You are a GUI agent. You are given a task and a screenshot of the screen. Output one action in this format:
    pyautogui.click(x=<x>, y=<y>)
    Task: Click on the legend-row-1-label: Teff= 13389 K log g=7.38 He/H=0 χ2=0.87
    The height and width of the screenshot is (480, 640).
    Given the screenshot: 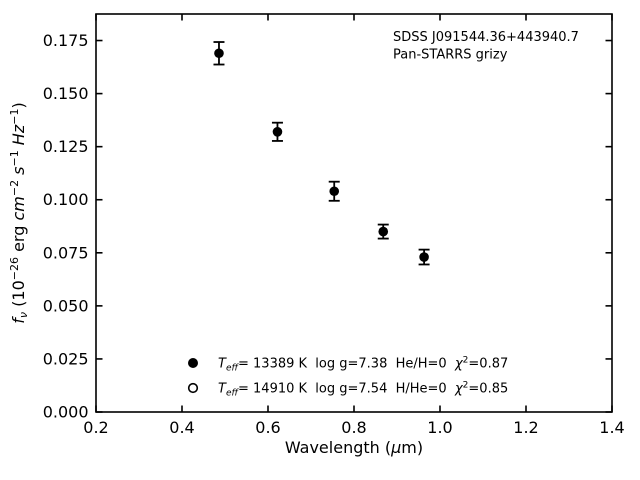 What is the action you would take?
    pyautogui.click(x=363, y=365)
    